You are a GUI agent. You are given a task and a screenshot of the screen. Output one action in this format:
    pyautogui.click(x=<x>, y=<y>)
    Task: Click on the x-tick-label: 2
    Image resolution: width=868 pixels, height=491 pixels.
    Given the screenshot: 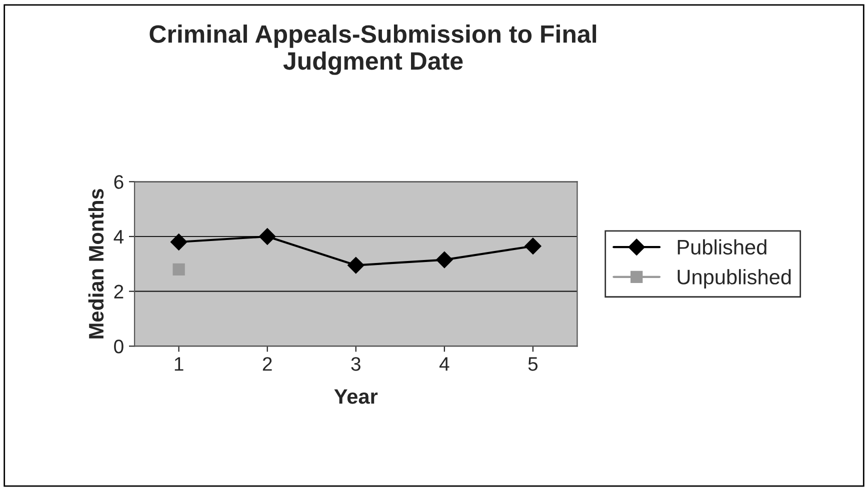 What is the action you would take?
    pyautogui.click(x=267, y=364)
    